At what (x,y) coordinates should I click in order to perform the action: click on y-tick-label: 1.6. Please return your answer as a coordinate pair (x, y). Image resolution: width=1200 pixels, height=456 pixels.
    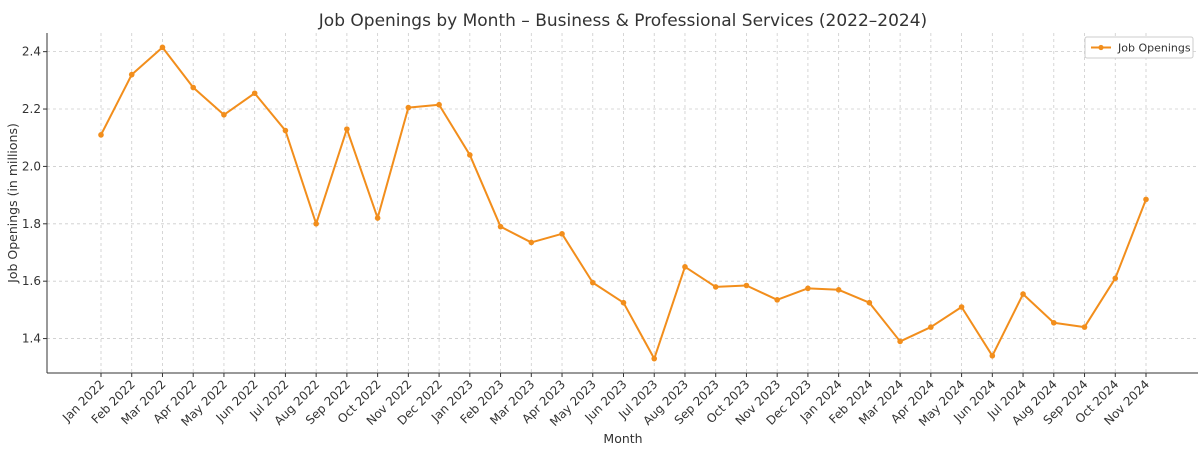
    Looking at the image, I should click on (31, 281).